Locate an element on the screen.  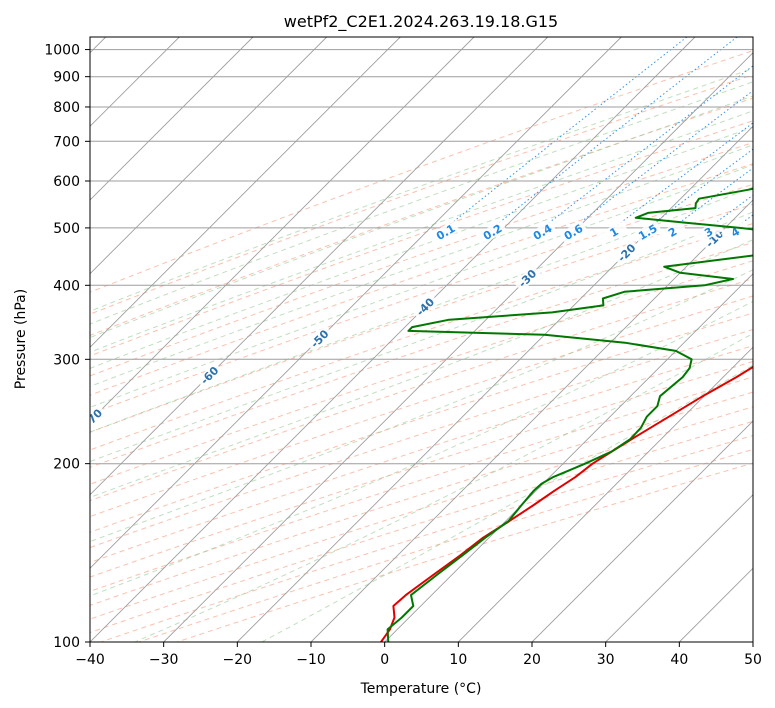
y-tick-label: 300 is located at coordinates (66, 360).